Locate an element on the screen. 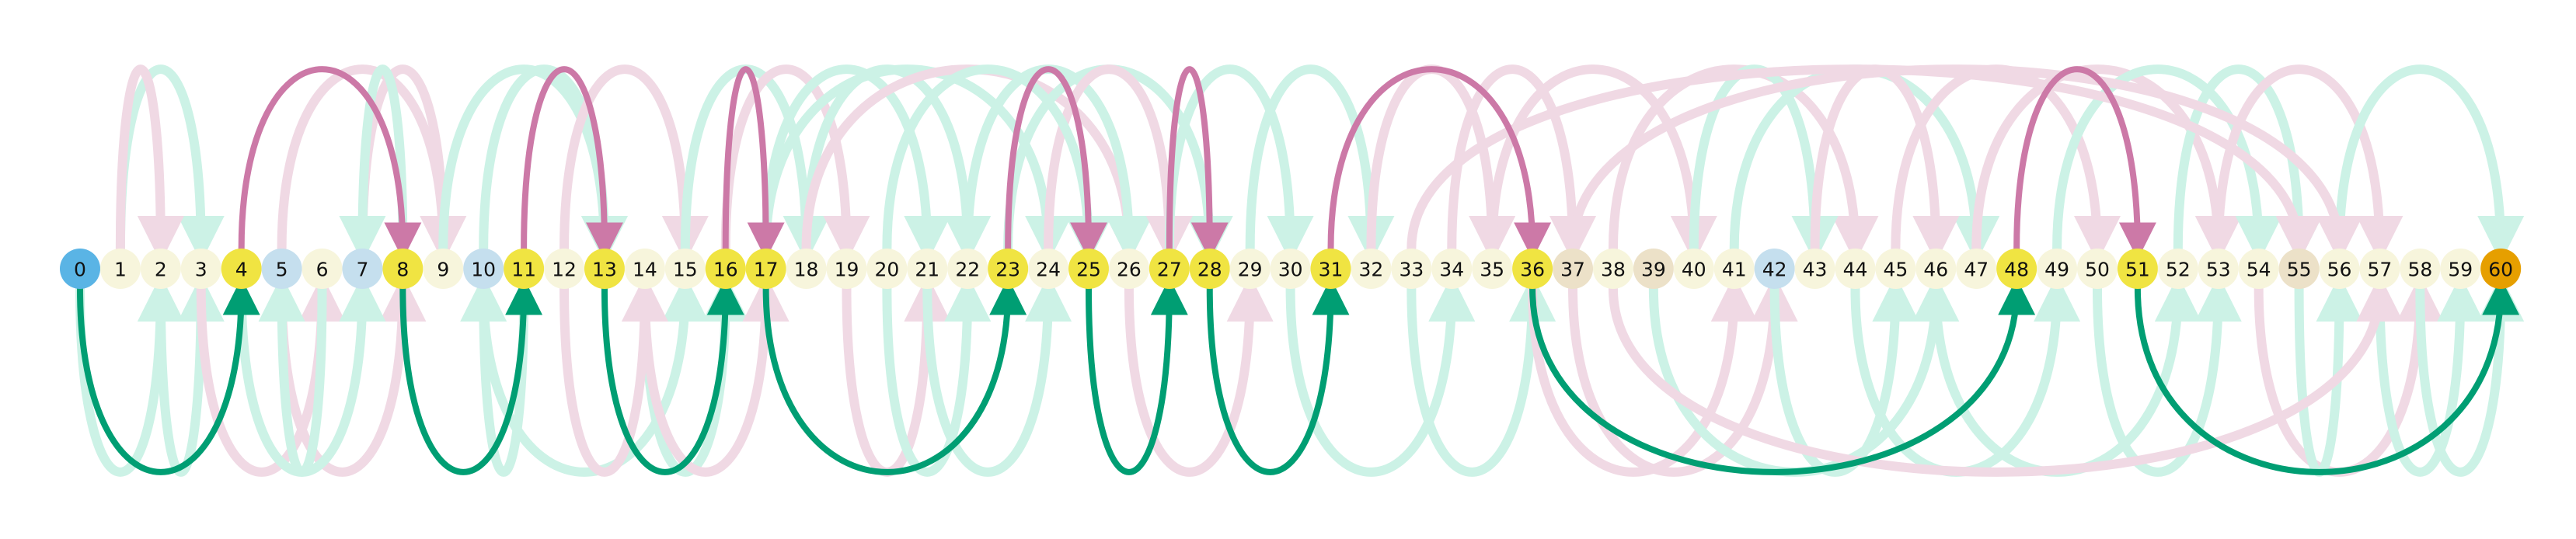 This screenshot has height=539, width=2576. node-label: 58 is located at coordinates (2419, 270).